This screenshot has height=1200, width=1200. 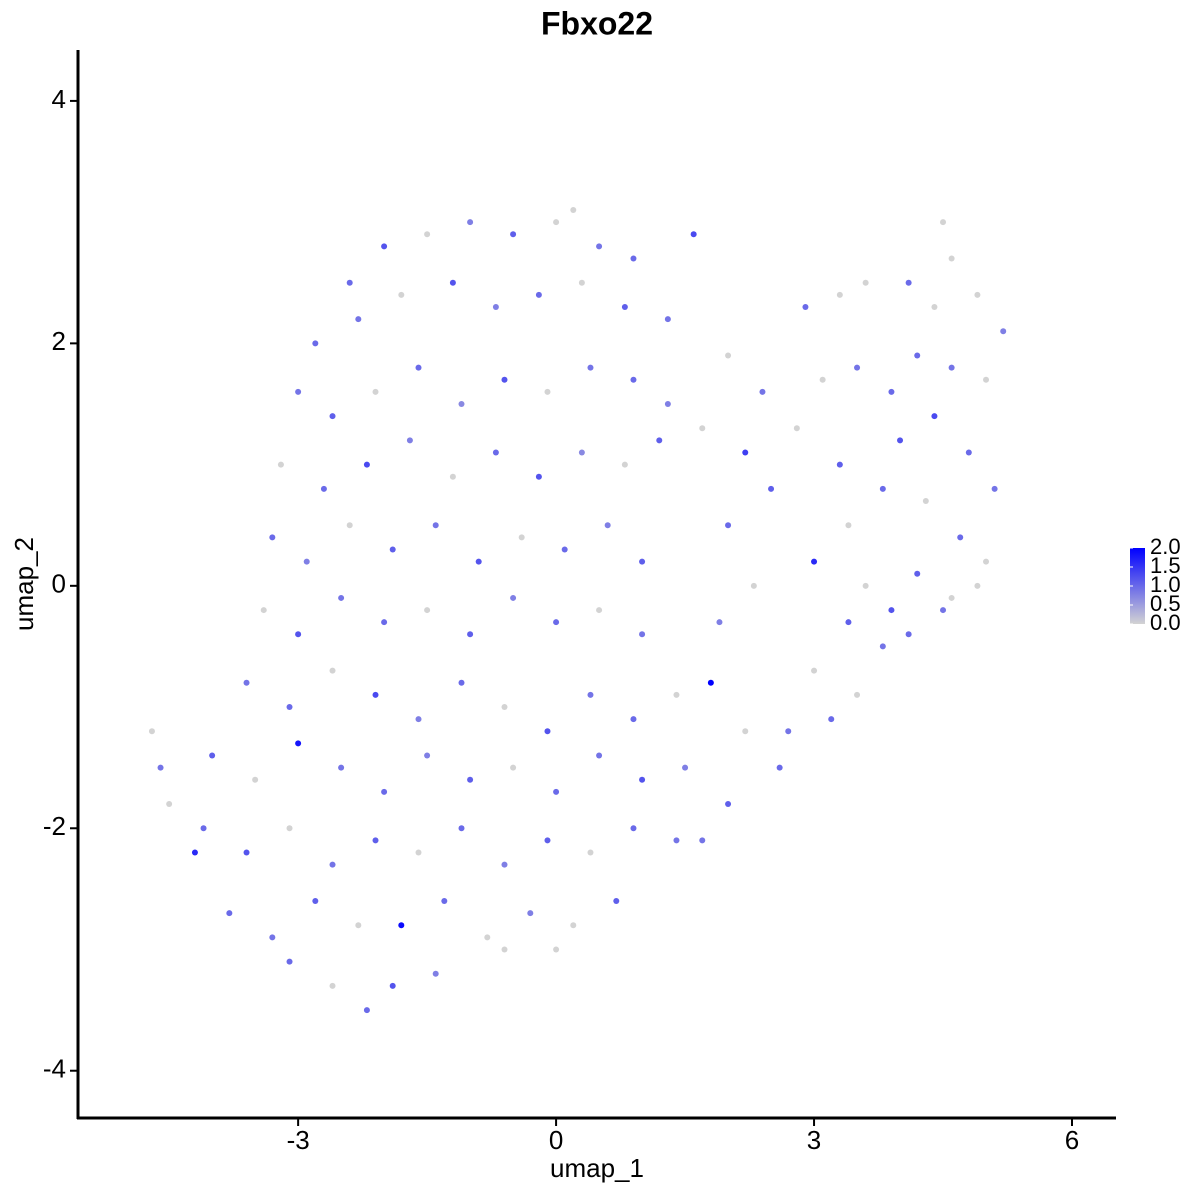 What do you see at coordinates (597, 1168) in the screenshot?
I see `x-axis-label: umap_1` at bounding box center [597, 1168].